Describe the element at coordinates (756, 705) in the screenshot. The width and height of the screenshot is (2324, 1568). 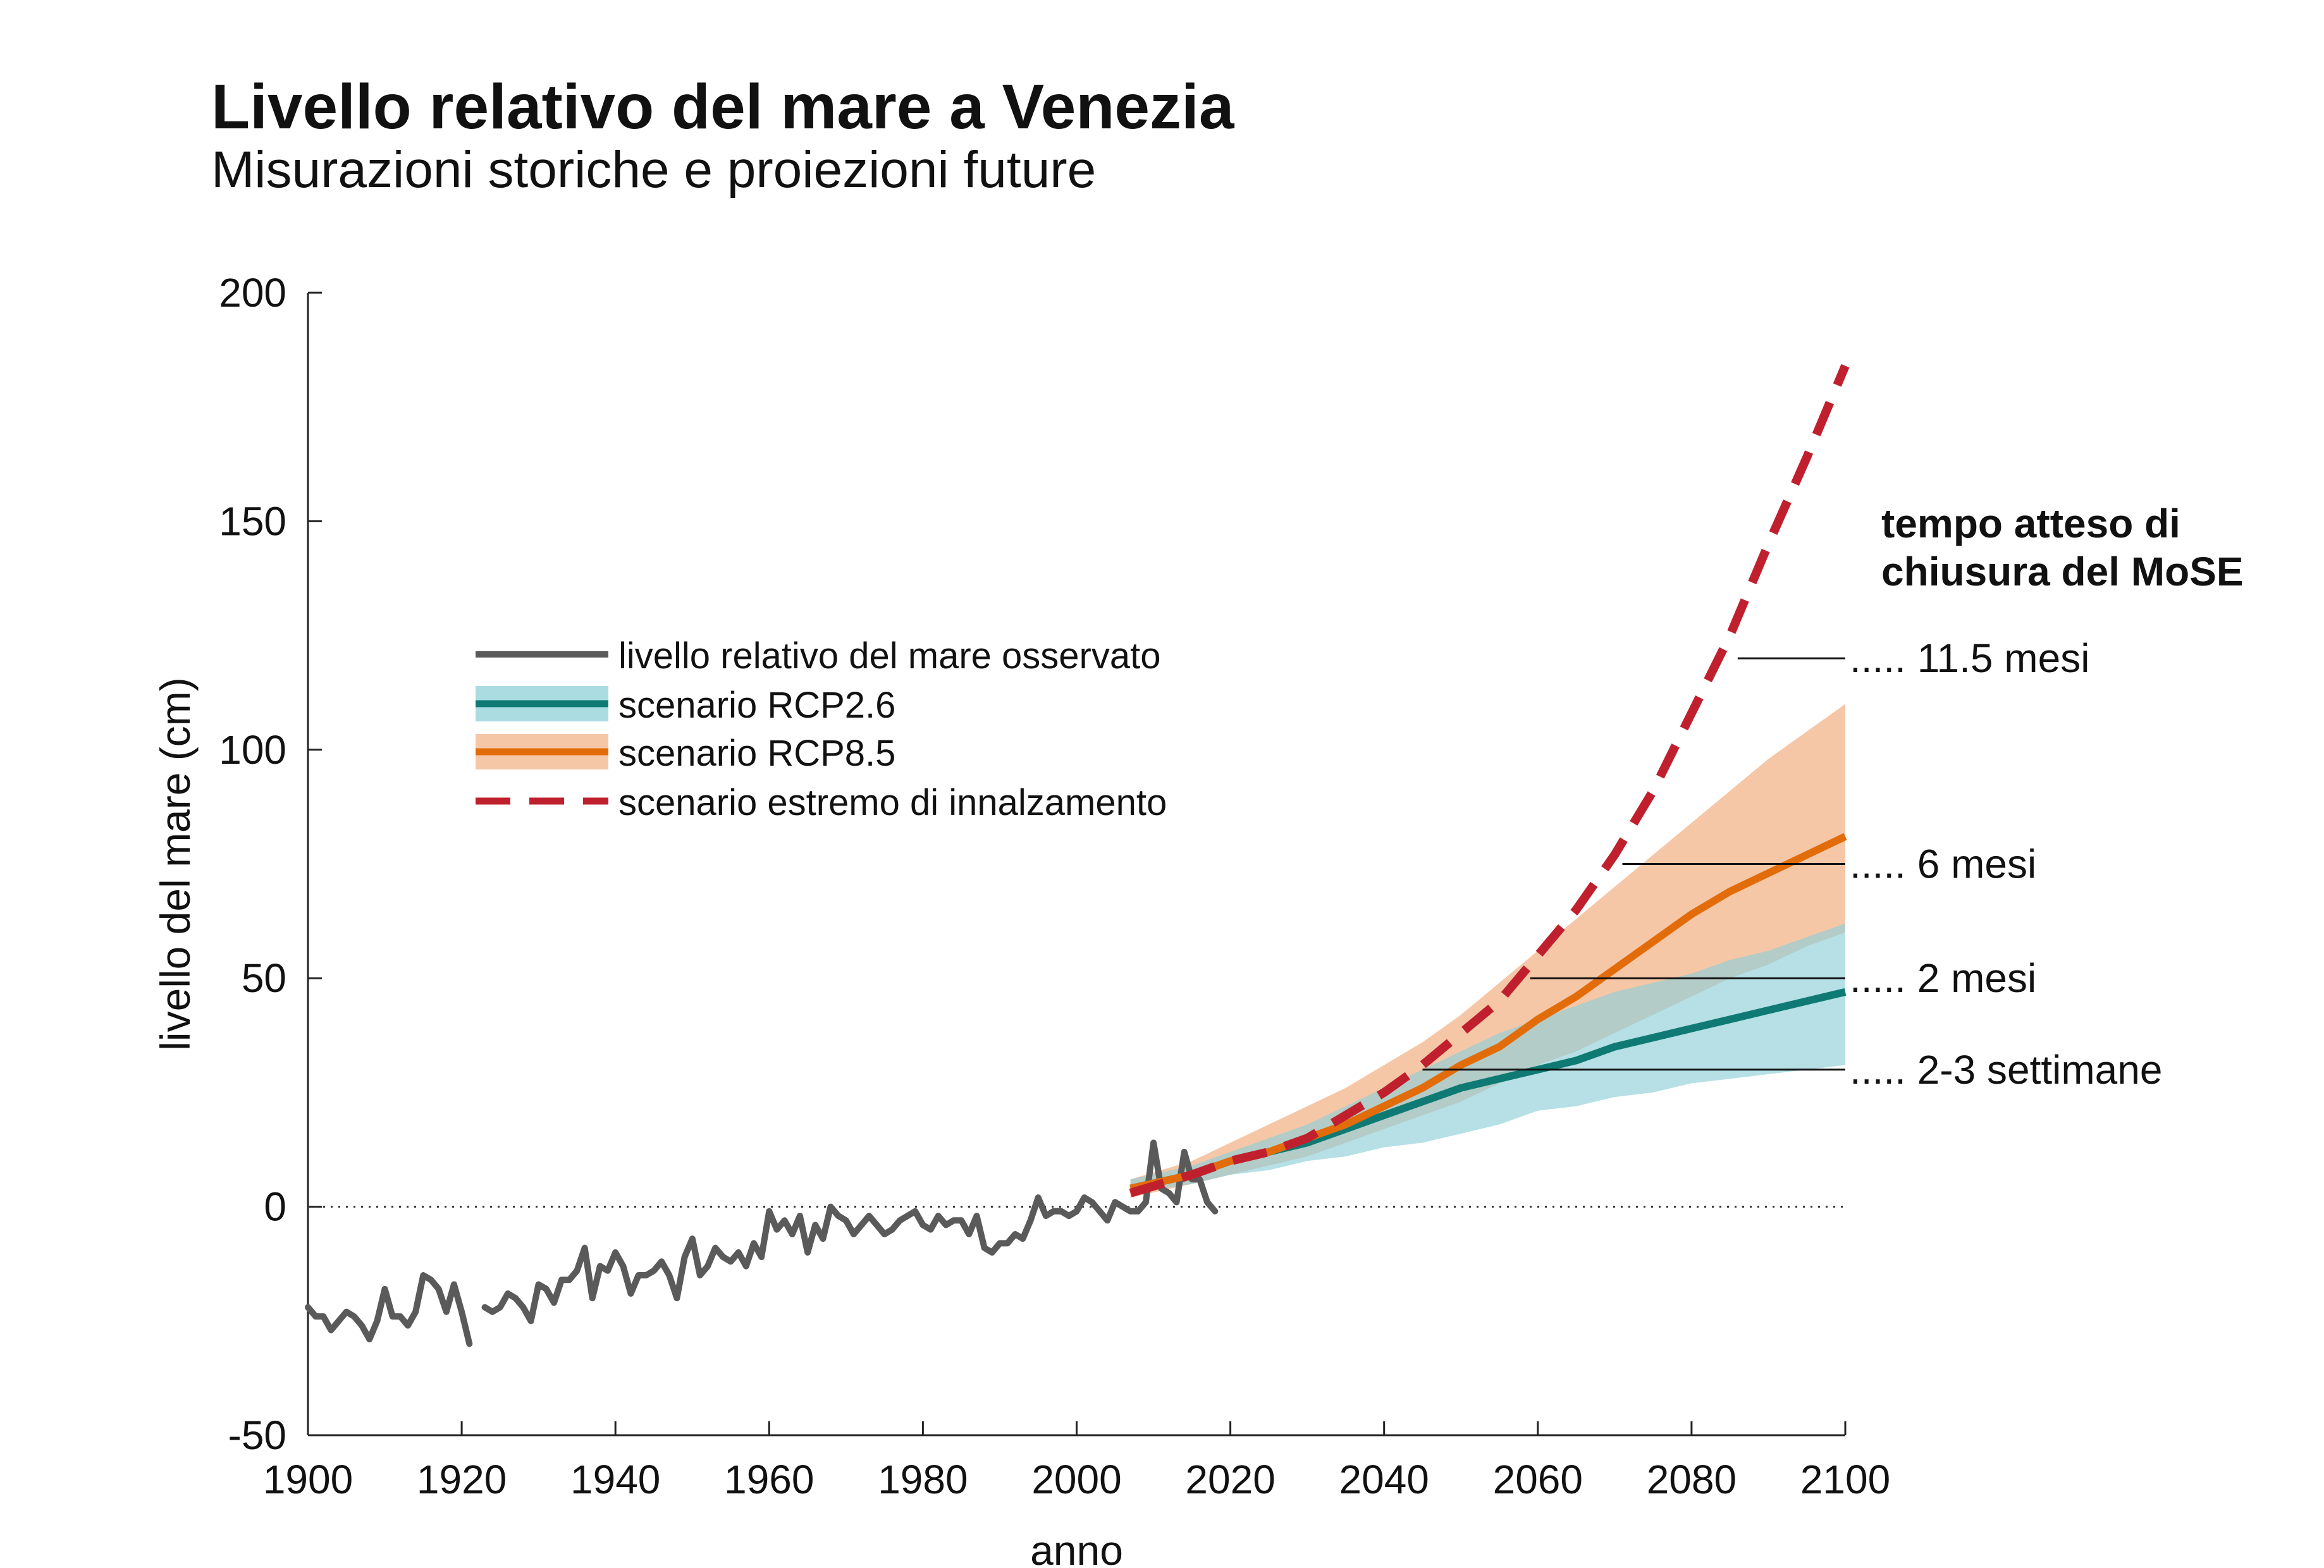
I see `legend-label-rcp26: scenario RCP2.6` at that location.